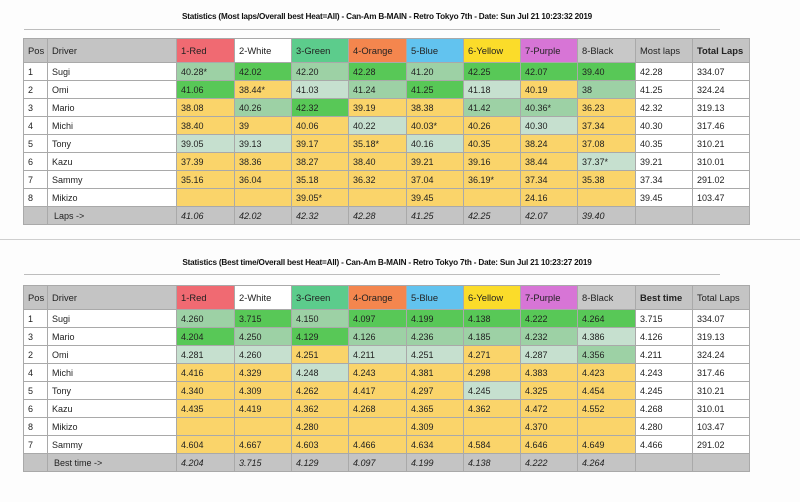 The image size is (800, 502). Describe the element at coordinates (606, 444) in the screenshot. I see `lane-cell-black: 4.649` at that location.